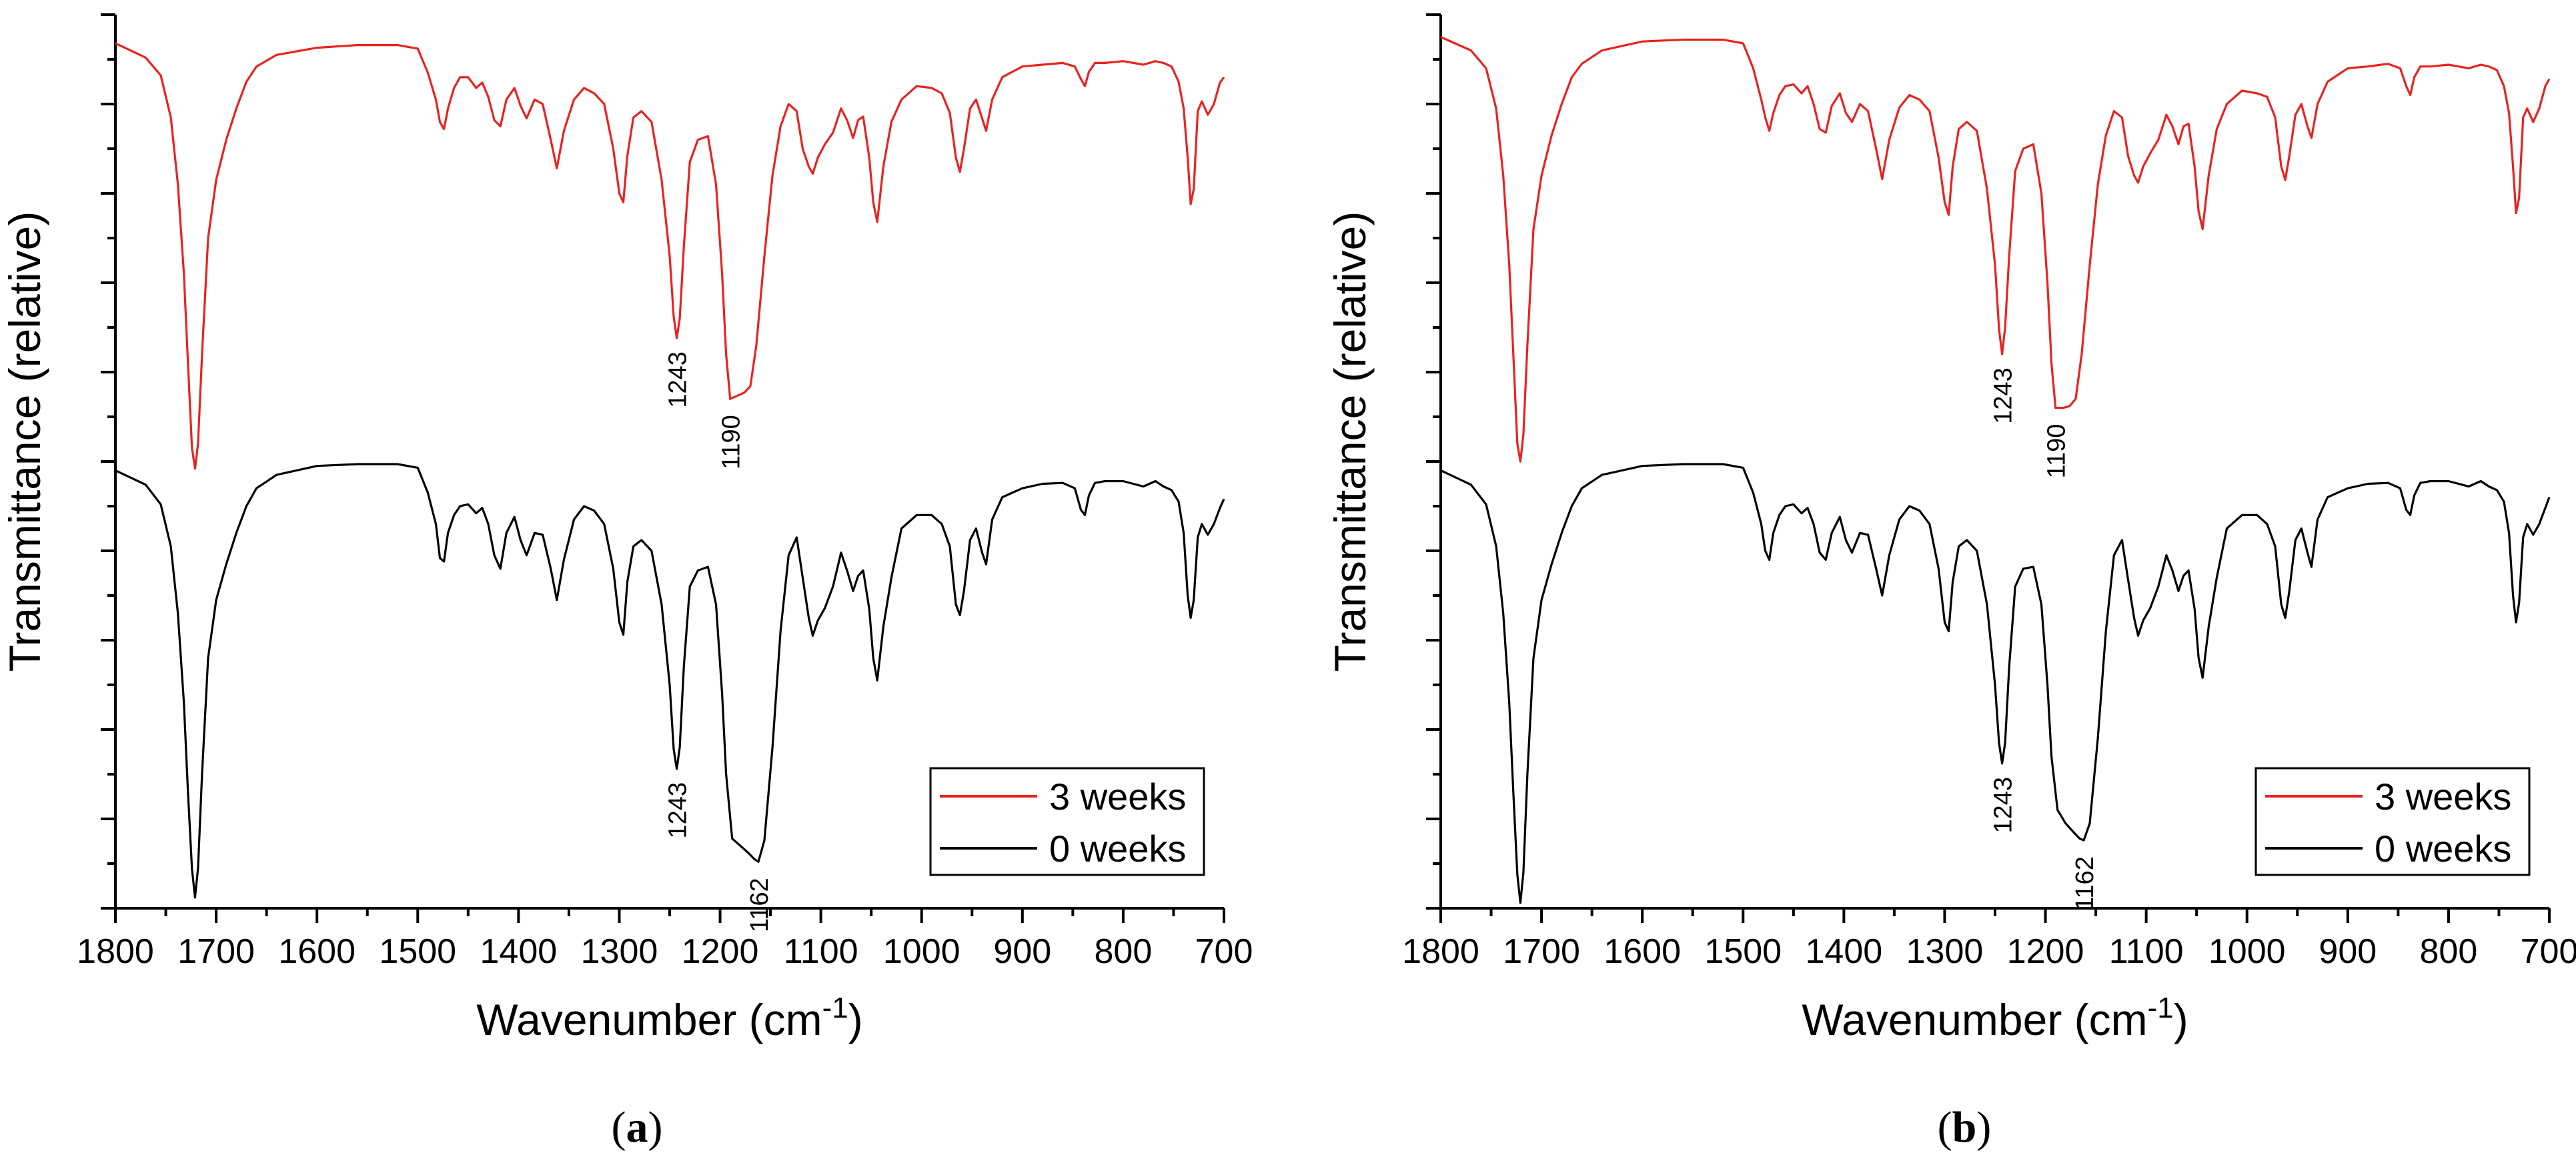 The height and width of the screenshot is (1173, 2576). I want to click on panel-label-letter: a, so click(637, 1127).